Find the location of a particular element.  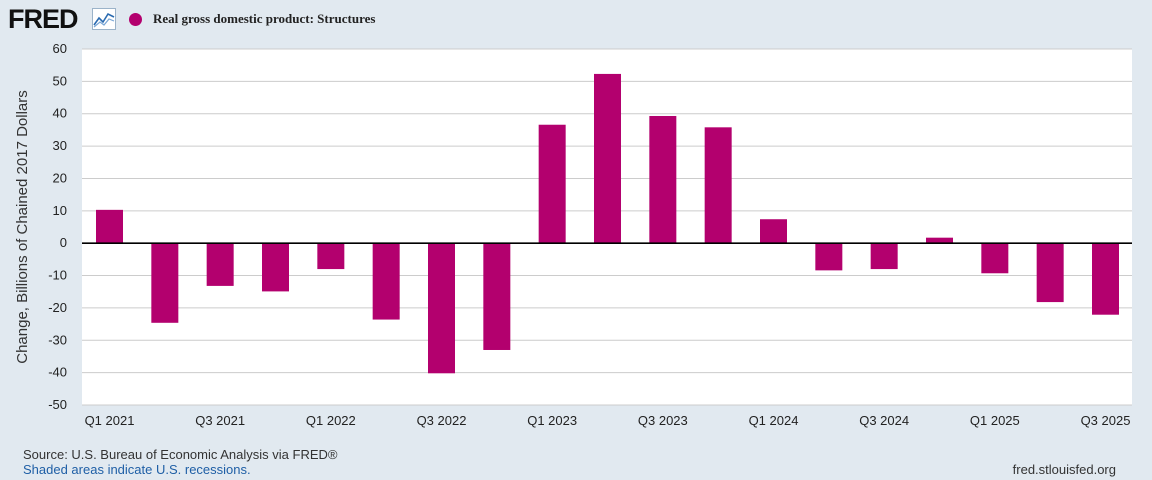

x-tick-label: Q3 2025 is located at coordinates (1106, 420).